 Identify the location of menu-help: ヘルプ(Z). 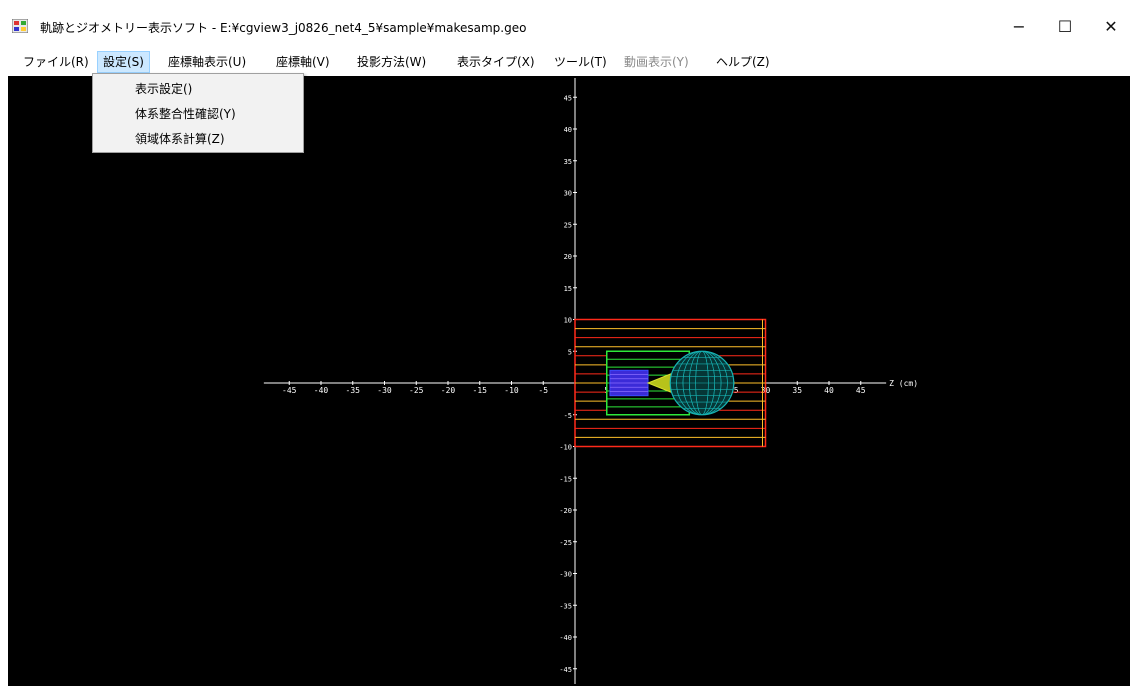
(743, 62).